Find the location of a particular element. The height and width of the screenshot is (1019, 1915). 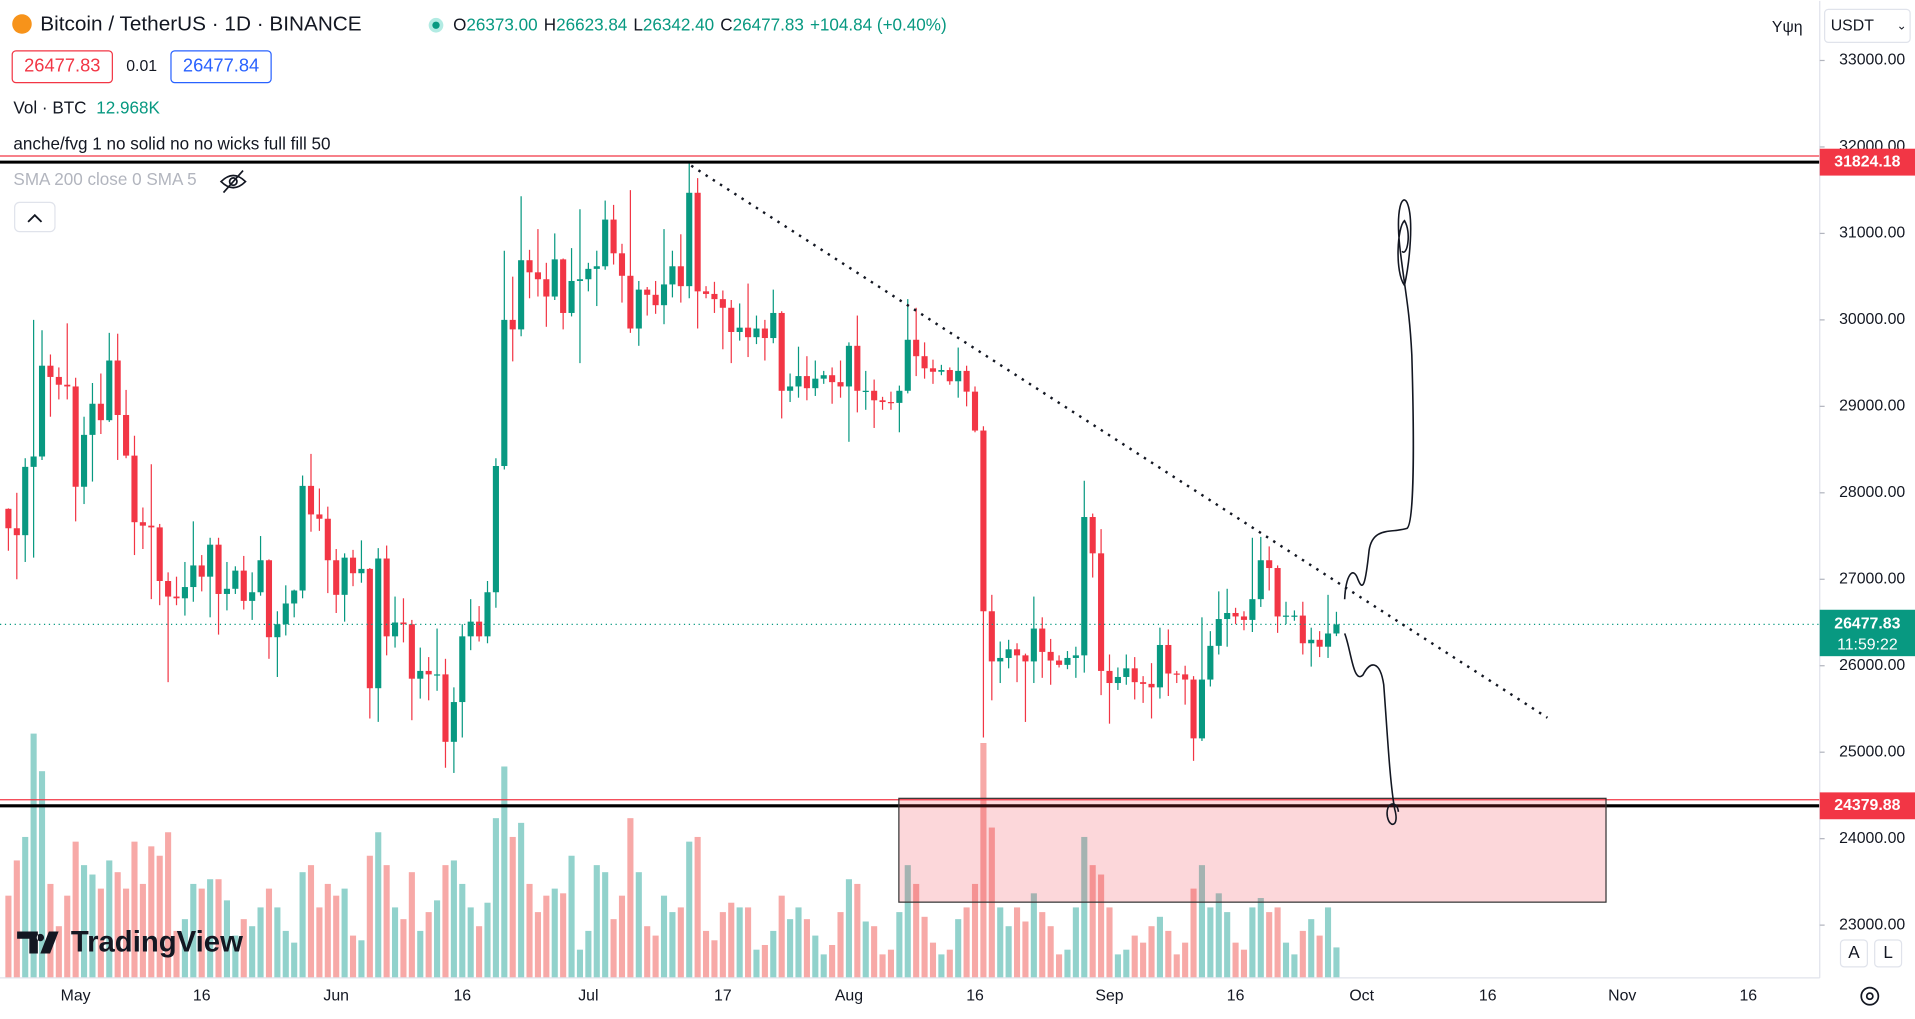

ask-price: 26477.84 is located at coordinates (221, 65).